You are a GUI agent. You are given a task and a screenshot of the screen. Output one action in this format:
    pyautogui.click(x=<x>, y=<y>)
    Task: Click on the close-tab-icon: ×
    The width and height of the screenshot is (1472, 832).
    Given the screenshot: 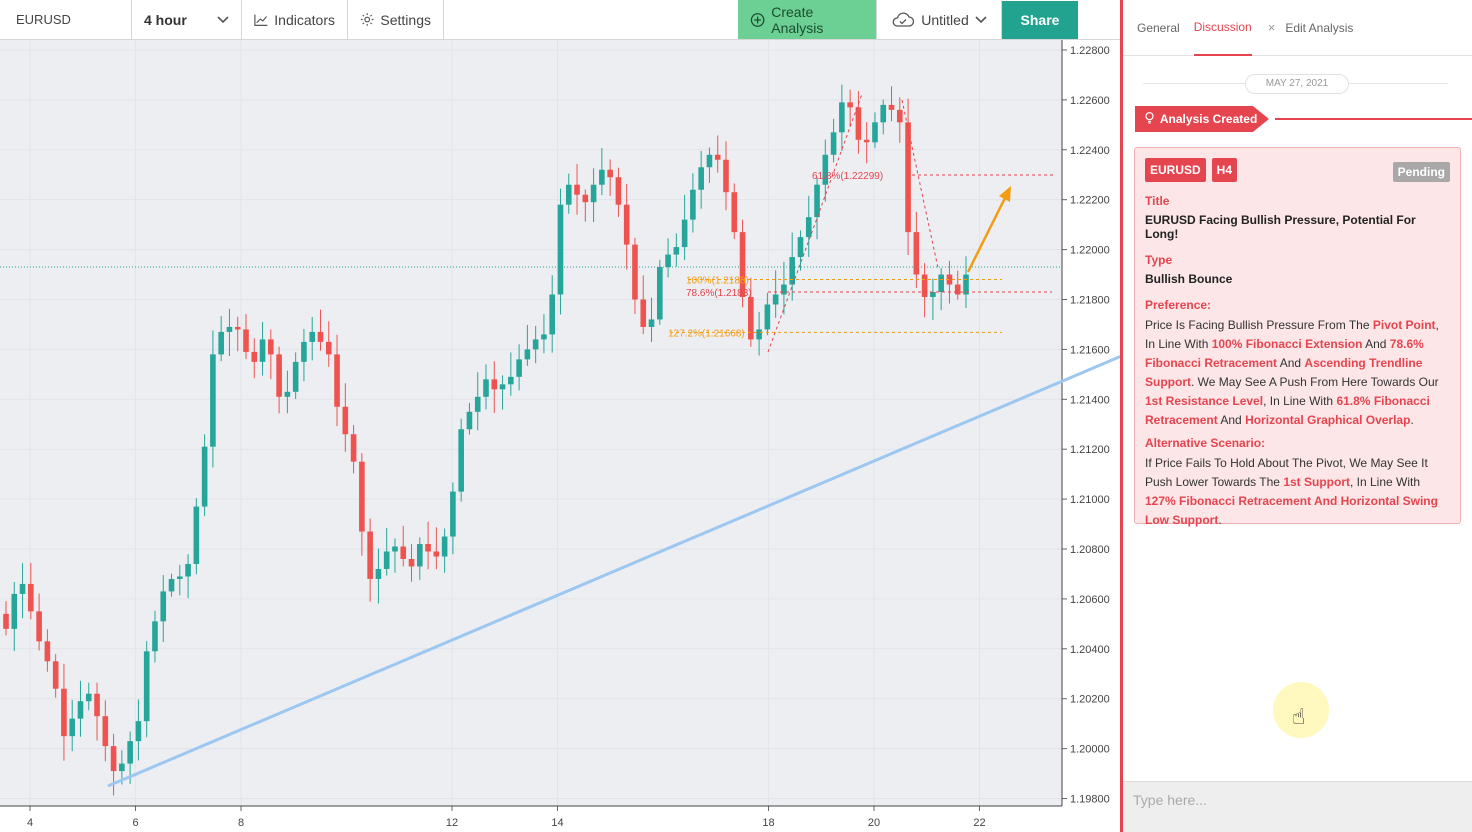 What is the action you would take?
    pyautogui.click(x=1271, y=27)
    